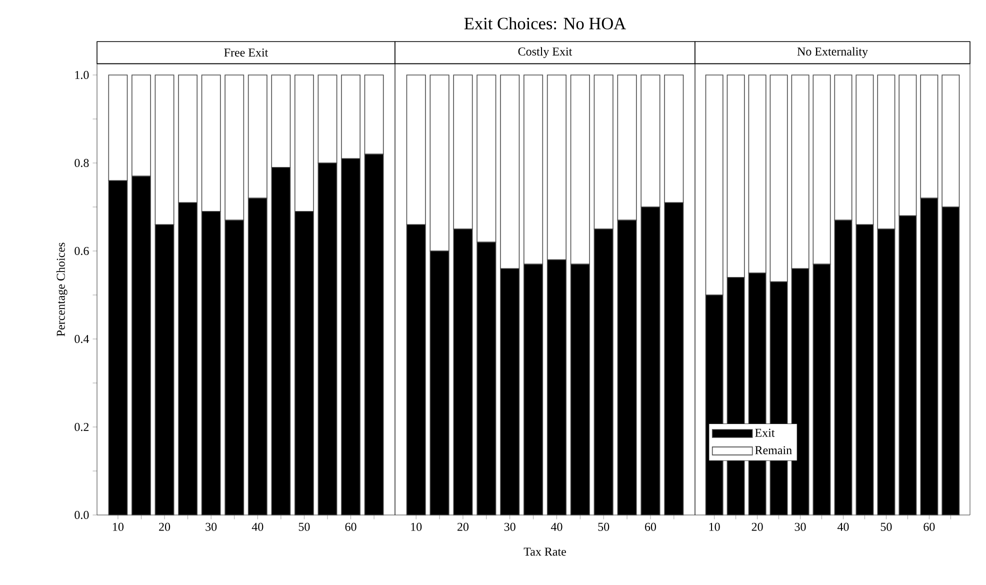 The image size is (986, 585). Describe the element at coordinates (545, 23) in the screenshot. I see `chart-title: Exit Choices: No HOA` at that location.